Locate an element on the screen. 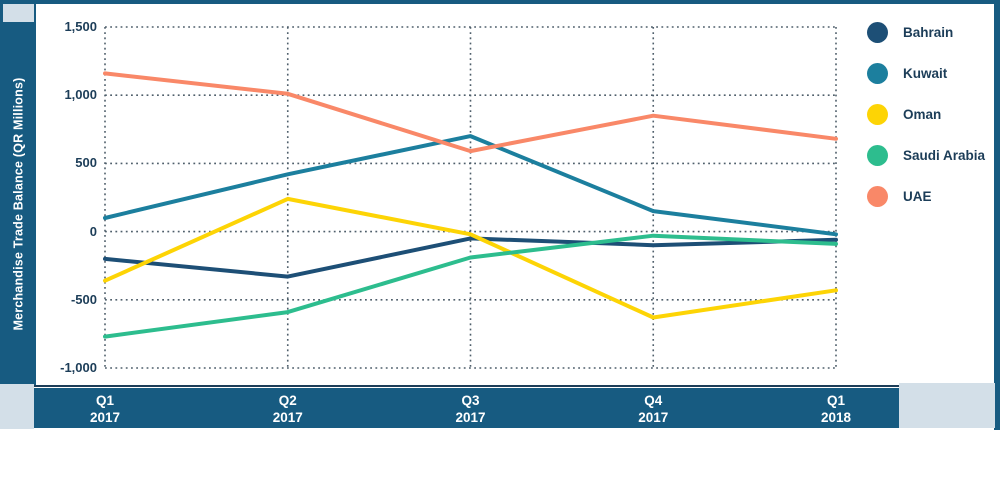 The width and height of the screenshot is (1000, 491). right-accent-bar is located at coordinates (997, 215).